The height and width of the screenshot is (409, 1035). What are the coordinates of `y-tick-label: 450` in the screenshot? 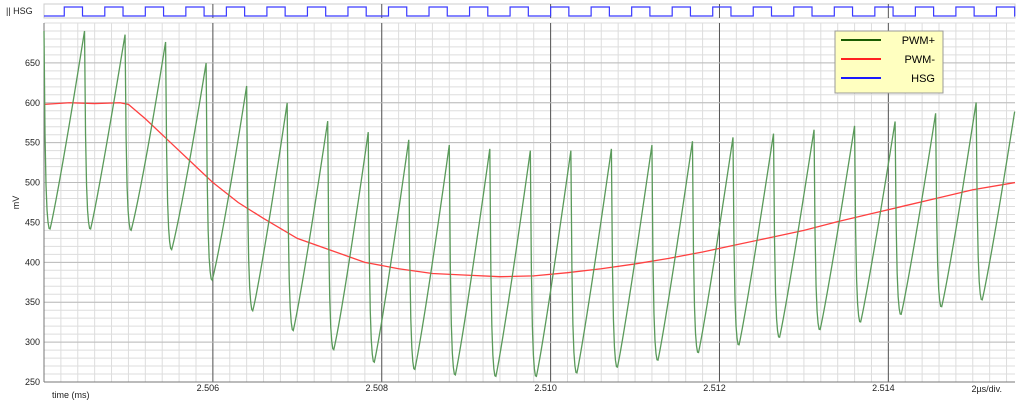 It's located at (32, 222).